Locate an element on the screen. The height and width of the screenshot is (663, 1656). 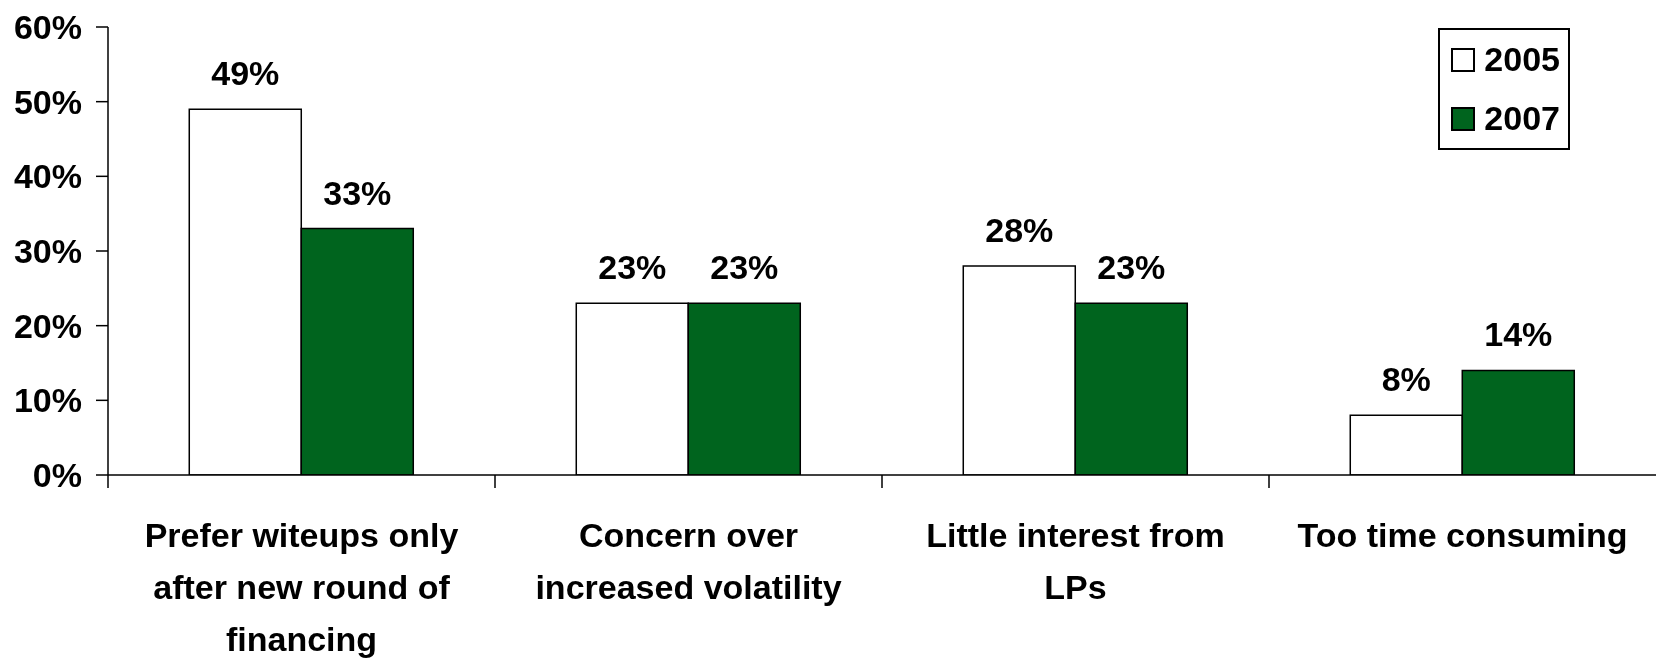
x-tick-label: Concern over increased volatility is located at coordinates (688, 561).